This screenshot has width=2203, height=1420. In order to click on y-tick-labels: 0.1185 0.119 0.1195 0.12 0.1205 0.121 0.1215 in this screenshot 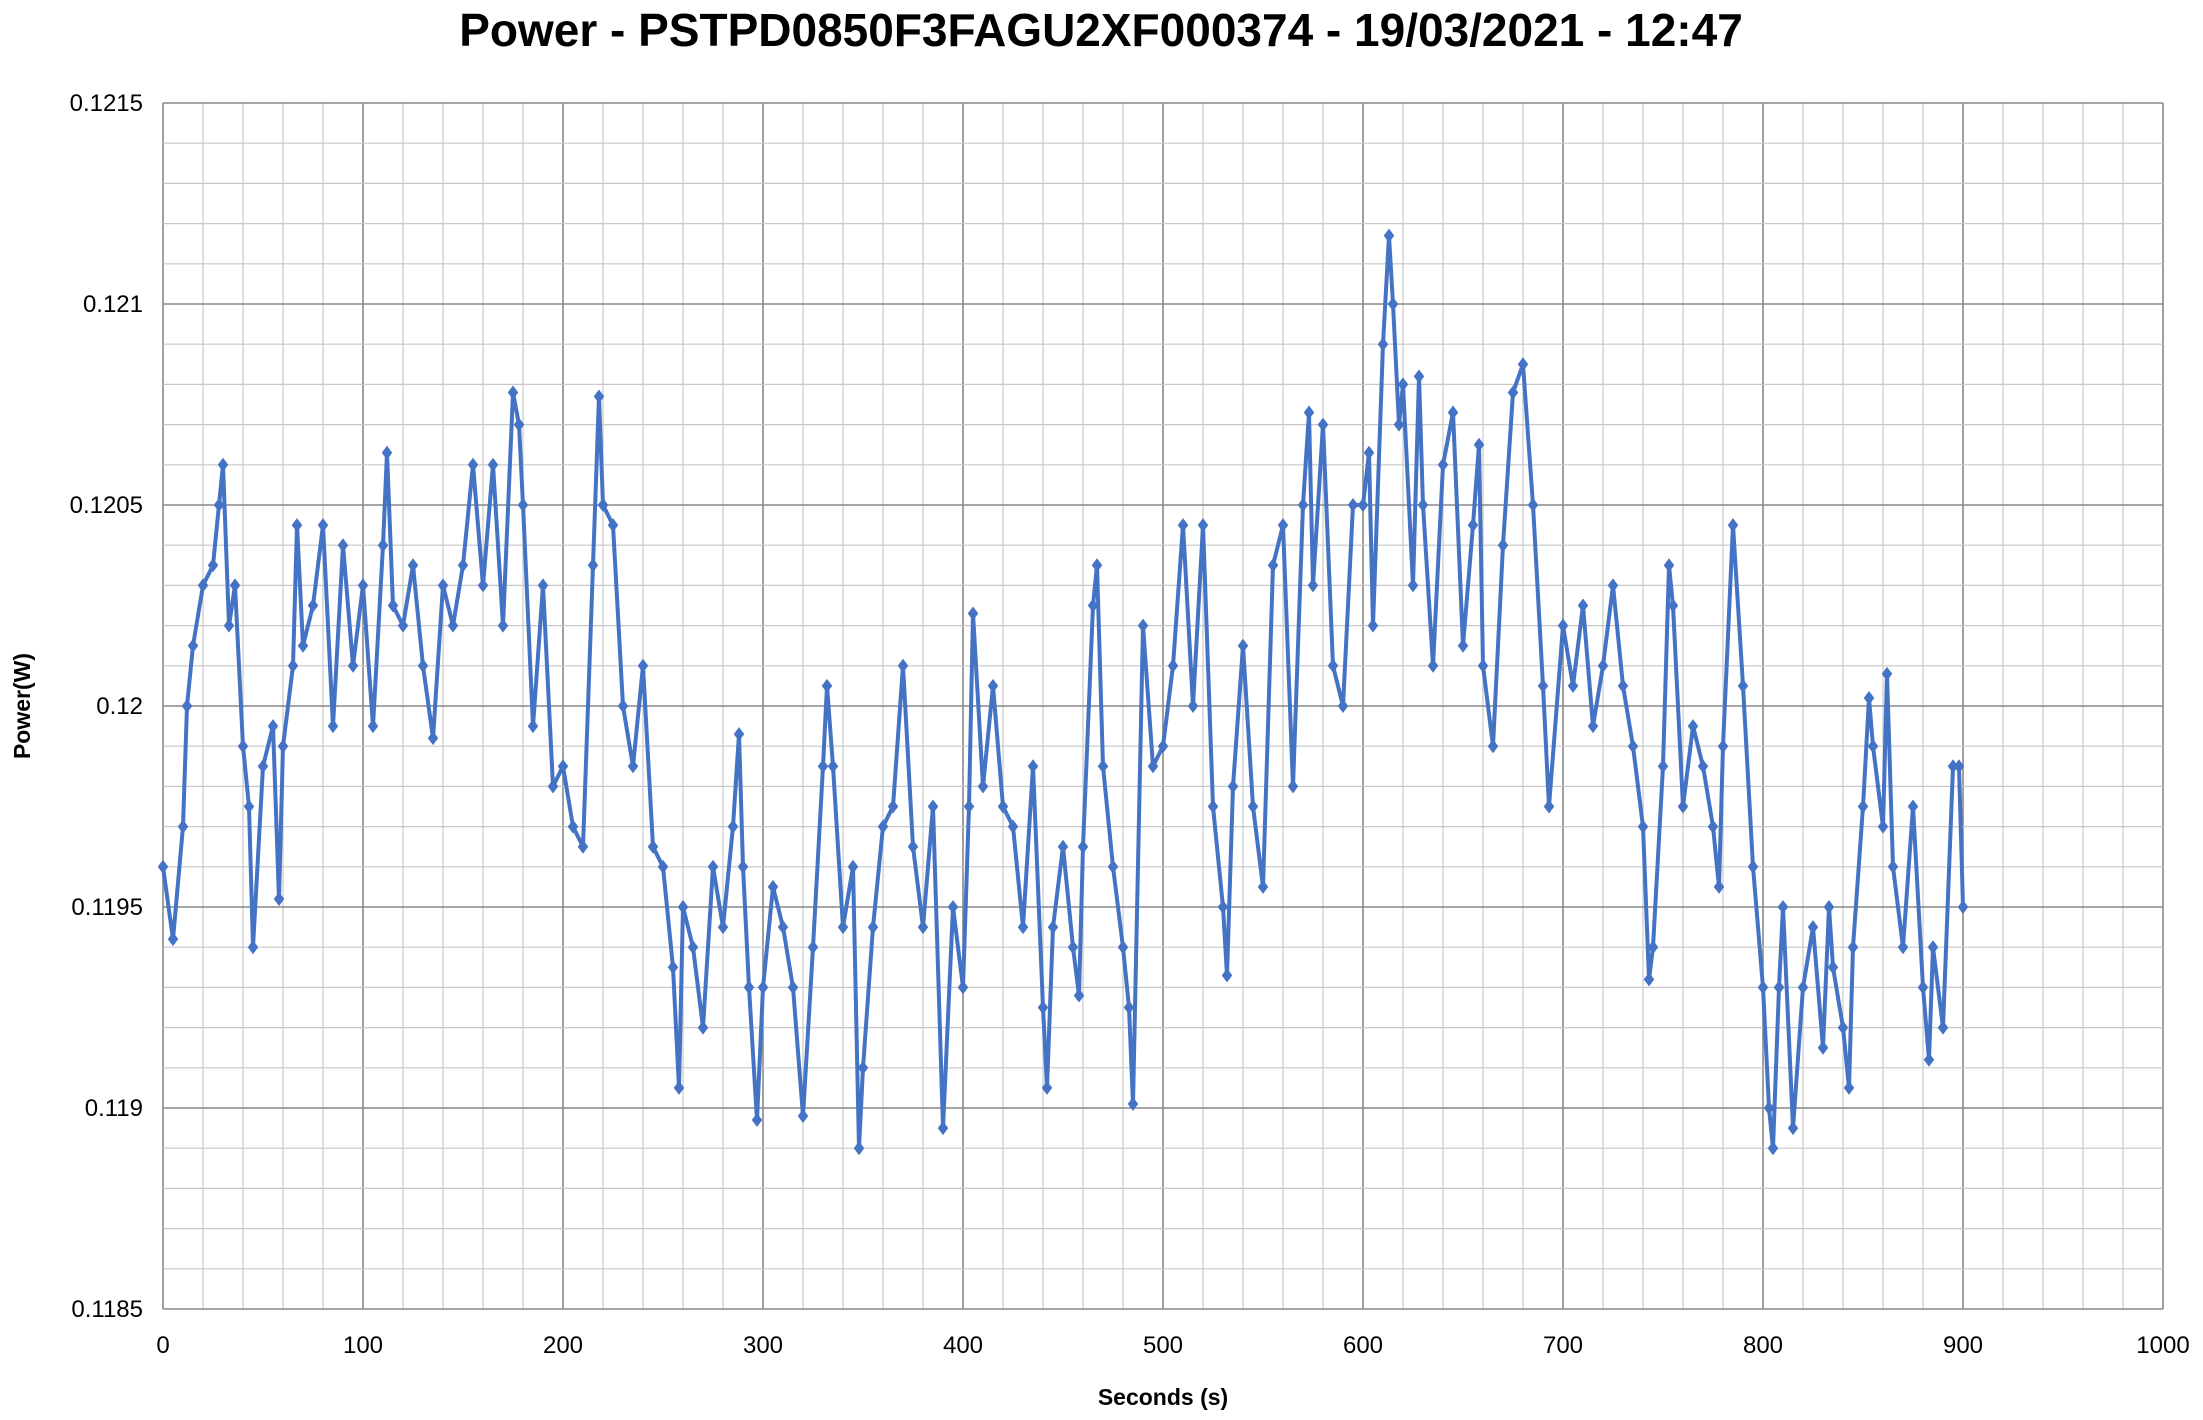, I will do `click(106, 706)`.